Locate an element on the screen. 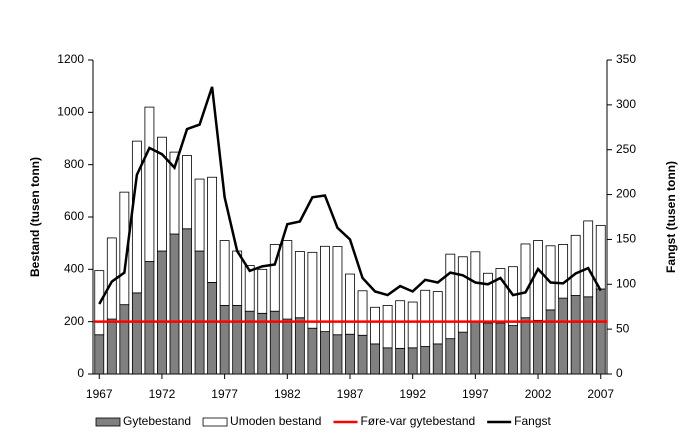 Image resolution: width=700 pixels, height=448 pixels. legend-label: Føre-var gytebestand is located at coordinates (417, 421).